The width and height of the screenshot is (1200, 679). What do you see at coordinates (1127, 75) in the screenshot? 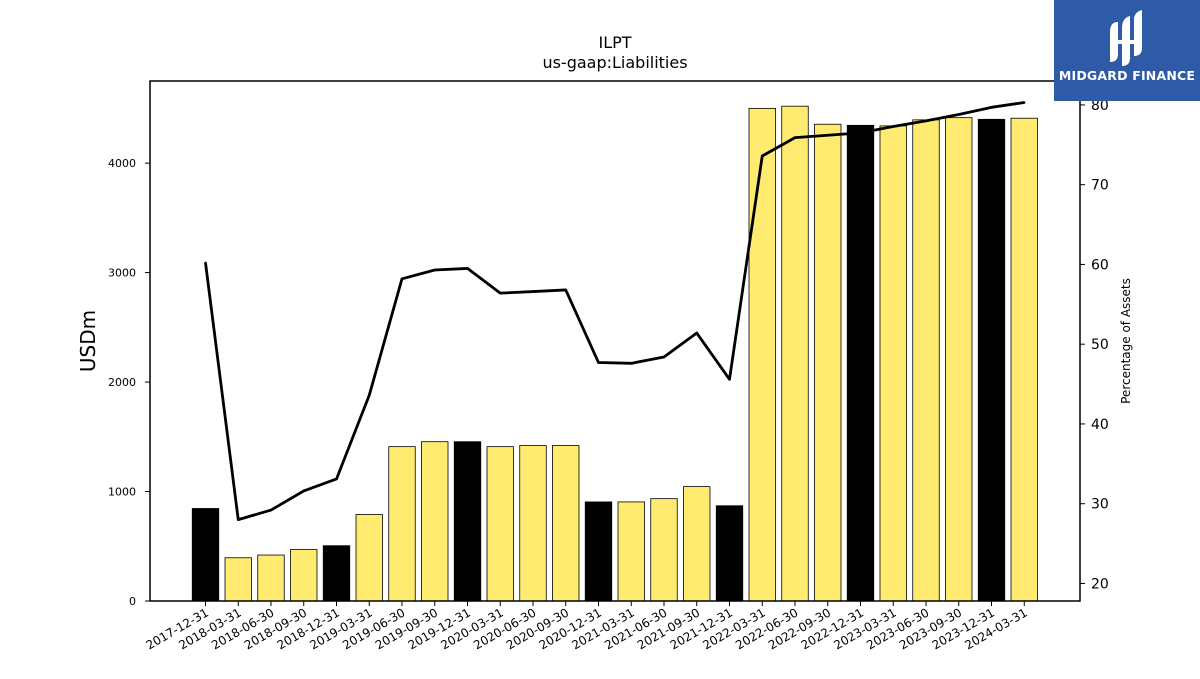
I see `brand-name: MIDGARD FINANCE` at bounding box center [1127, 75].